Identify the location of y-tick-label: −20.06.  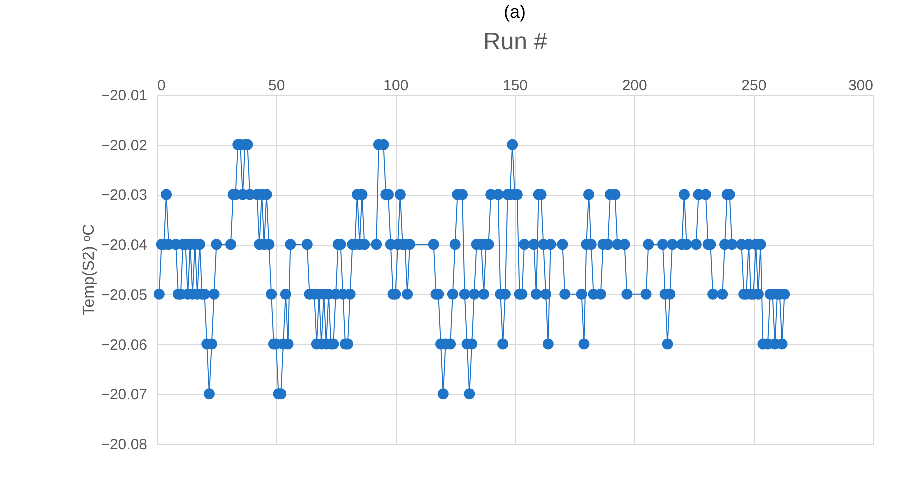
(124, 345).